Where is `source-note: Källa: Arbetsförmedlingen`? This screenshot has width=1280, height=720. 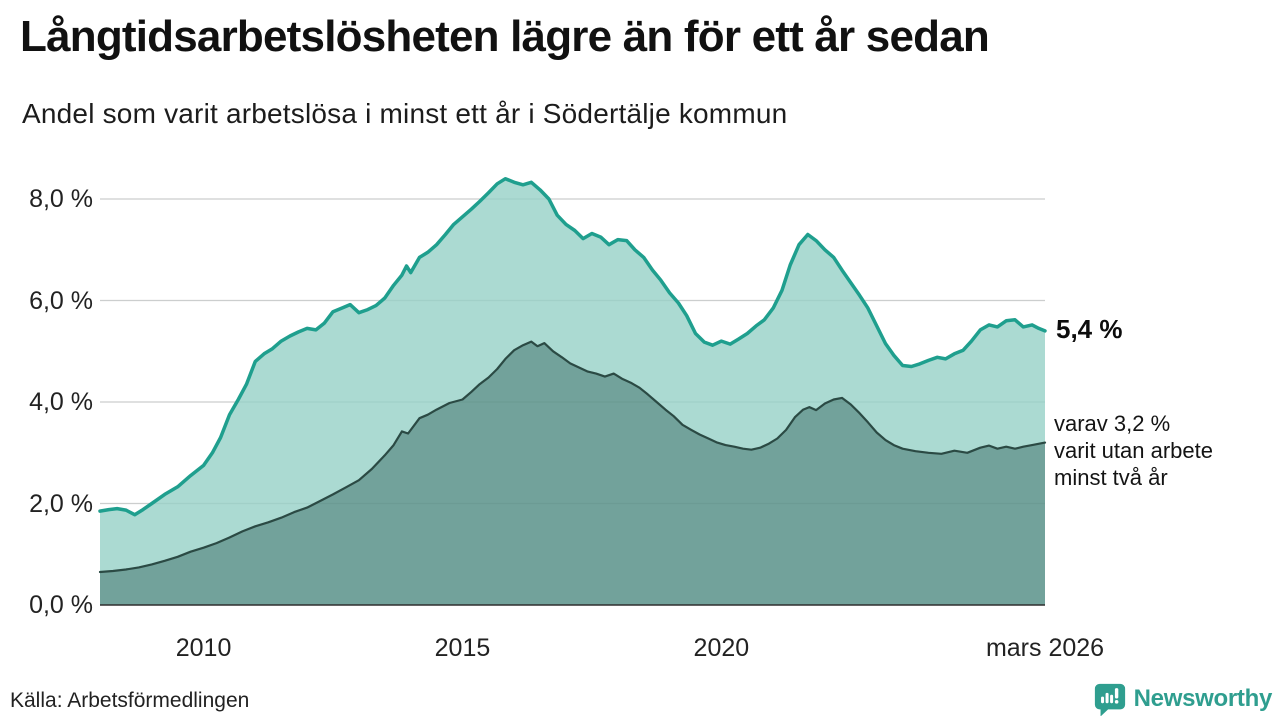
source-note: Källa: Arbetsförmedlingen is located at coordinates (130, 700).